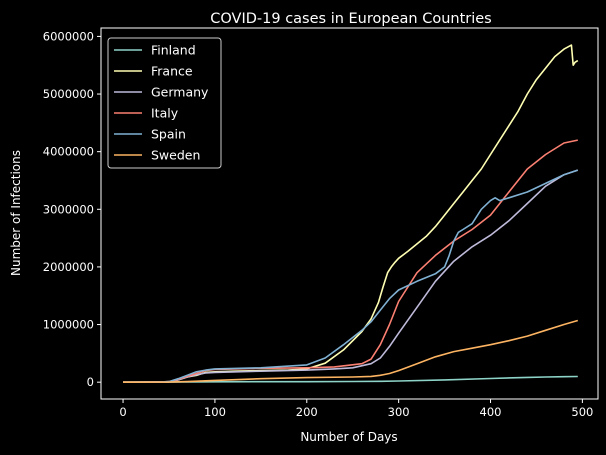 This screenshot has width=606, height=455. Describe the element at coordinates (491, 412) in the screenshot. I see `x-tick-label: 400` at that location.